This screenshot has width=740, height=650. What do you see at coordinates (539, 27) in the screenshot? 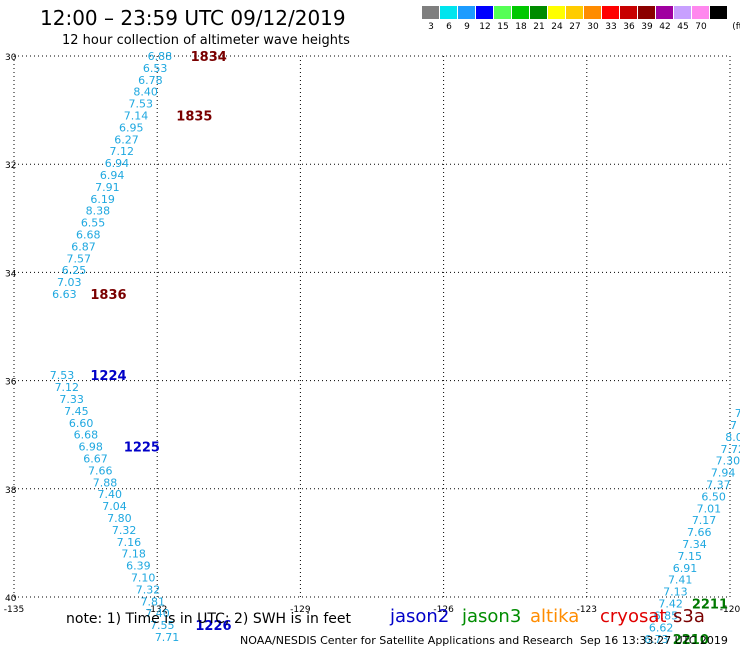
I see `legend-label: 21` at bounding box center [539, 27].